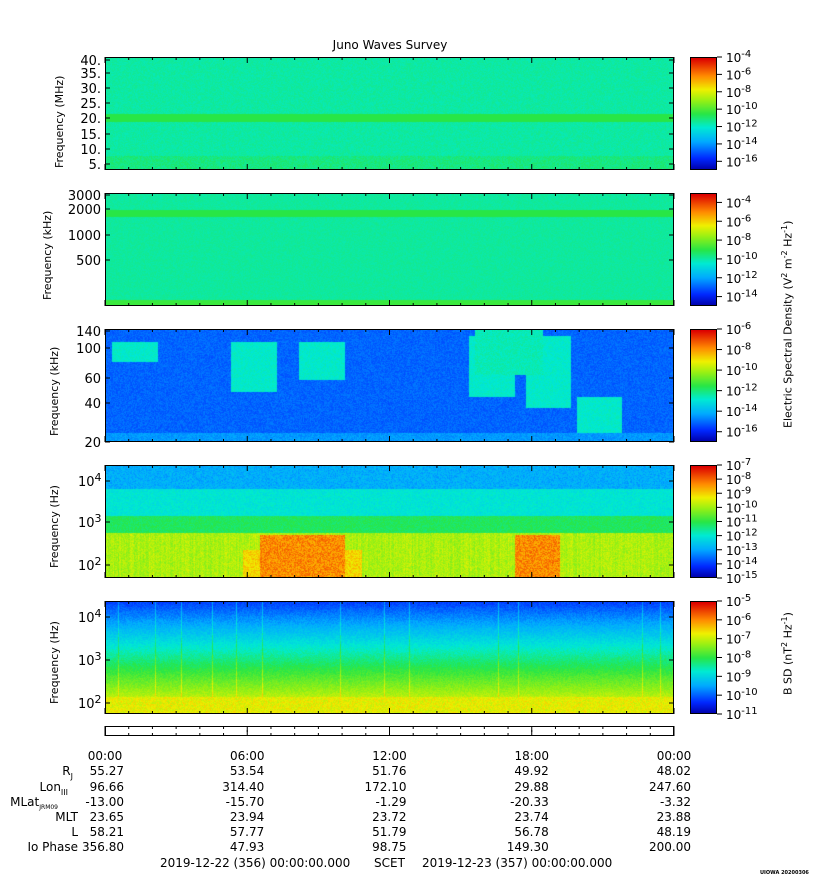 The width and height of the screenshot is (815, 880). I want to click on y-tick-label: 60, so click(92, 379).